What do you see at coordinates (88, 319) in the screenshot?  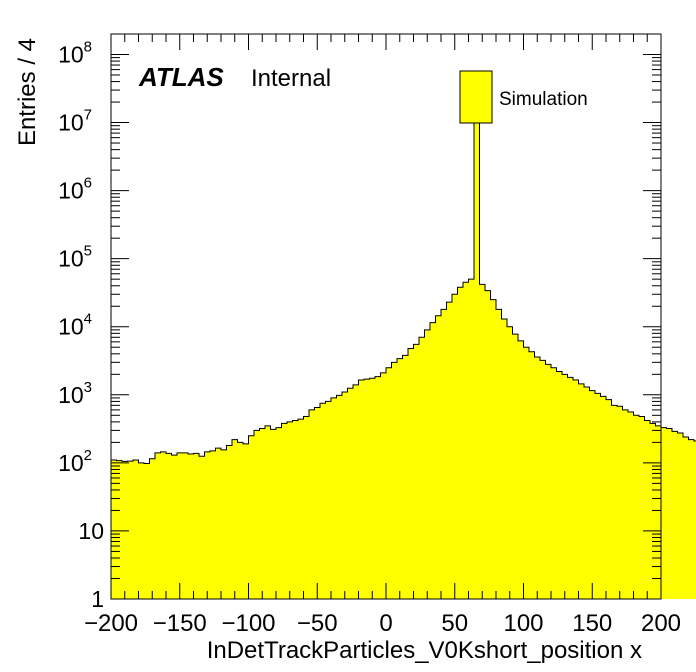 I see `y-tick-exponent: 4` at bounding box center [88, 319].